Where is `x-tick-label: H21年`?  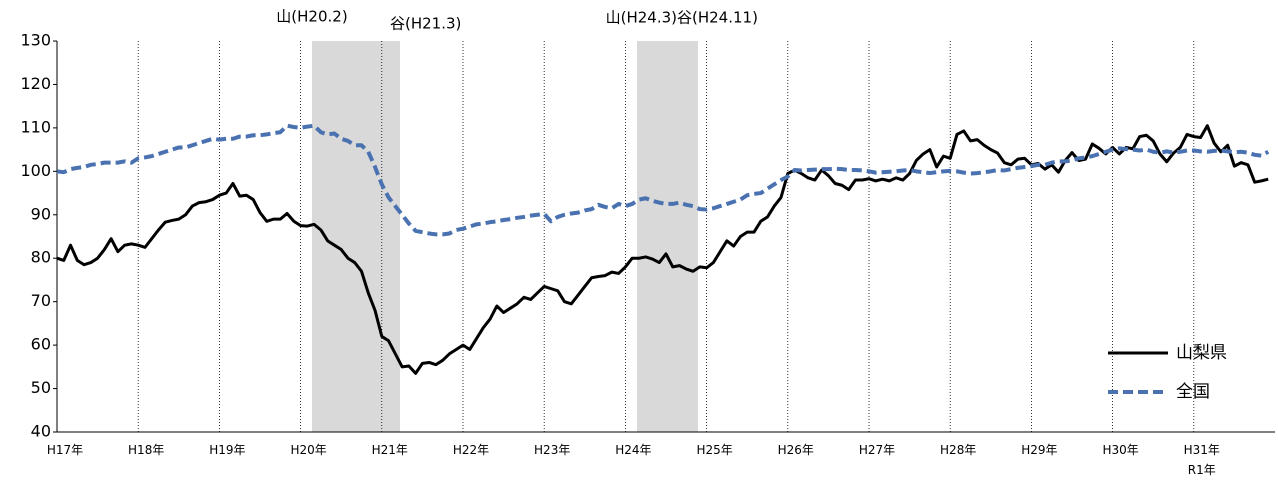
x-tick-label: H21年 is located at coordinates (389, 450).